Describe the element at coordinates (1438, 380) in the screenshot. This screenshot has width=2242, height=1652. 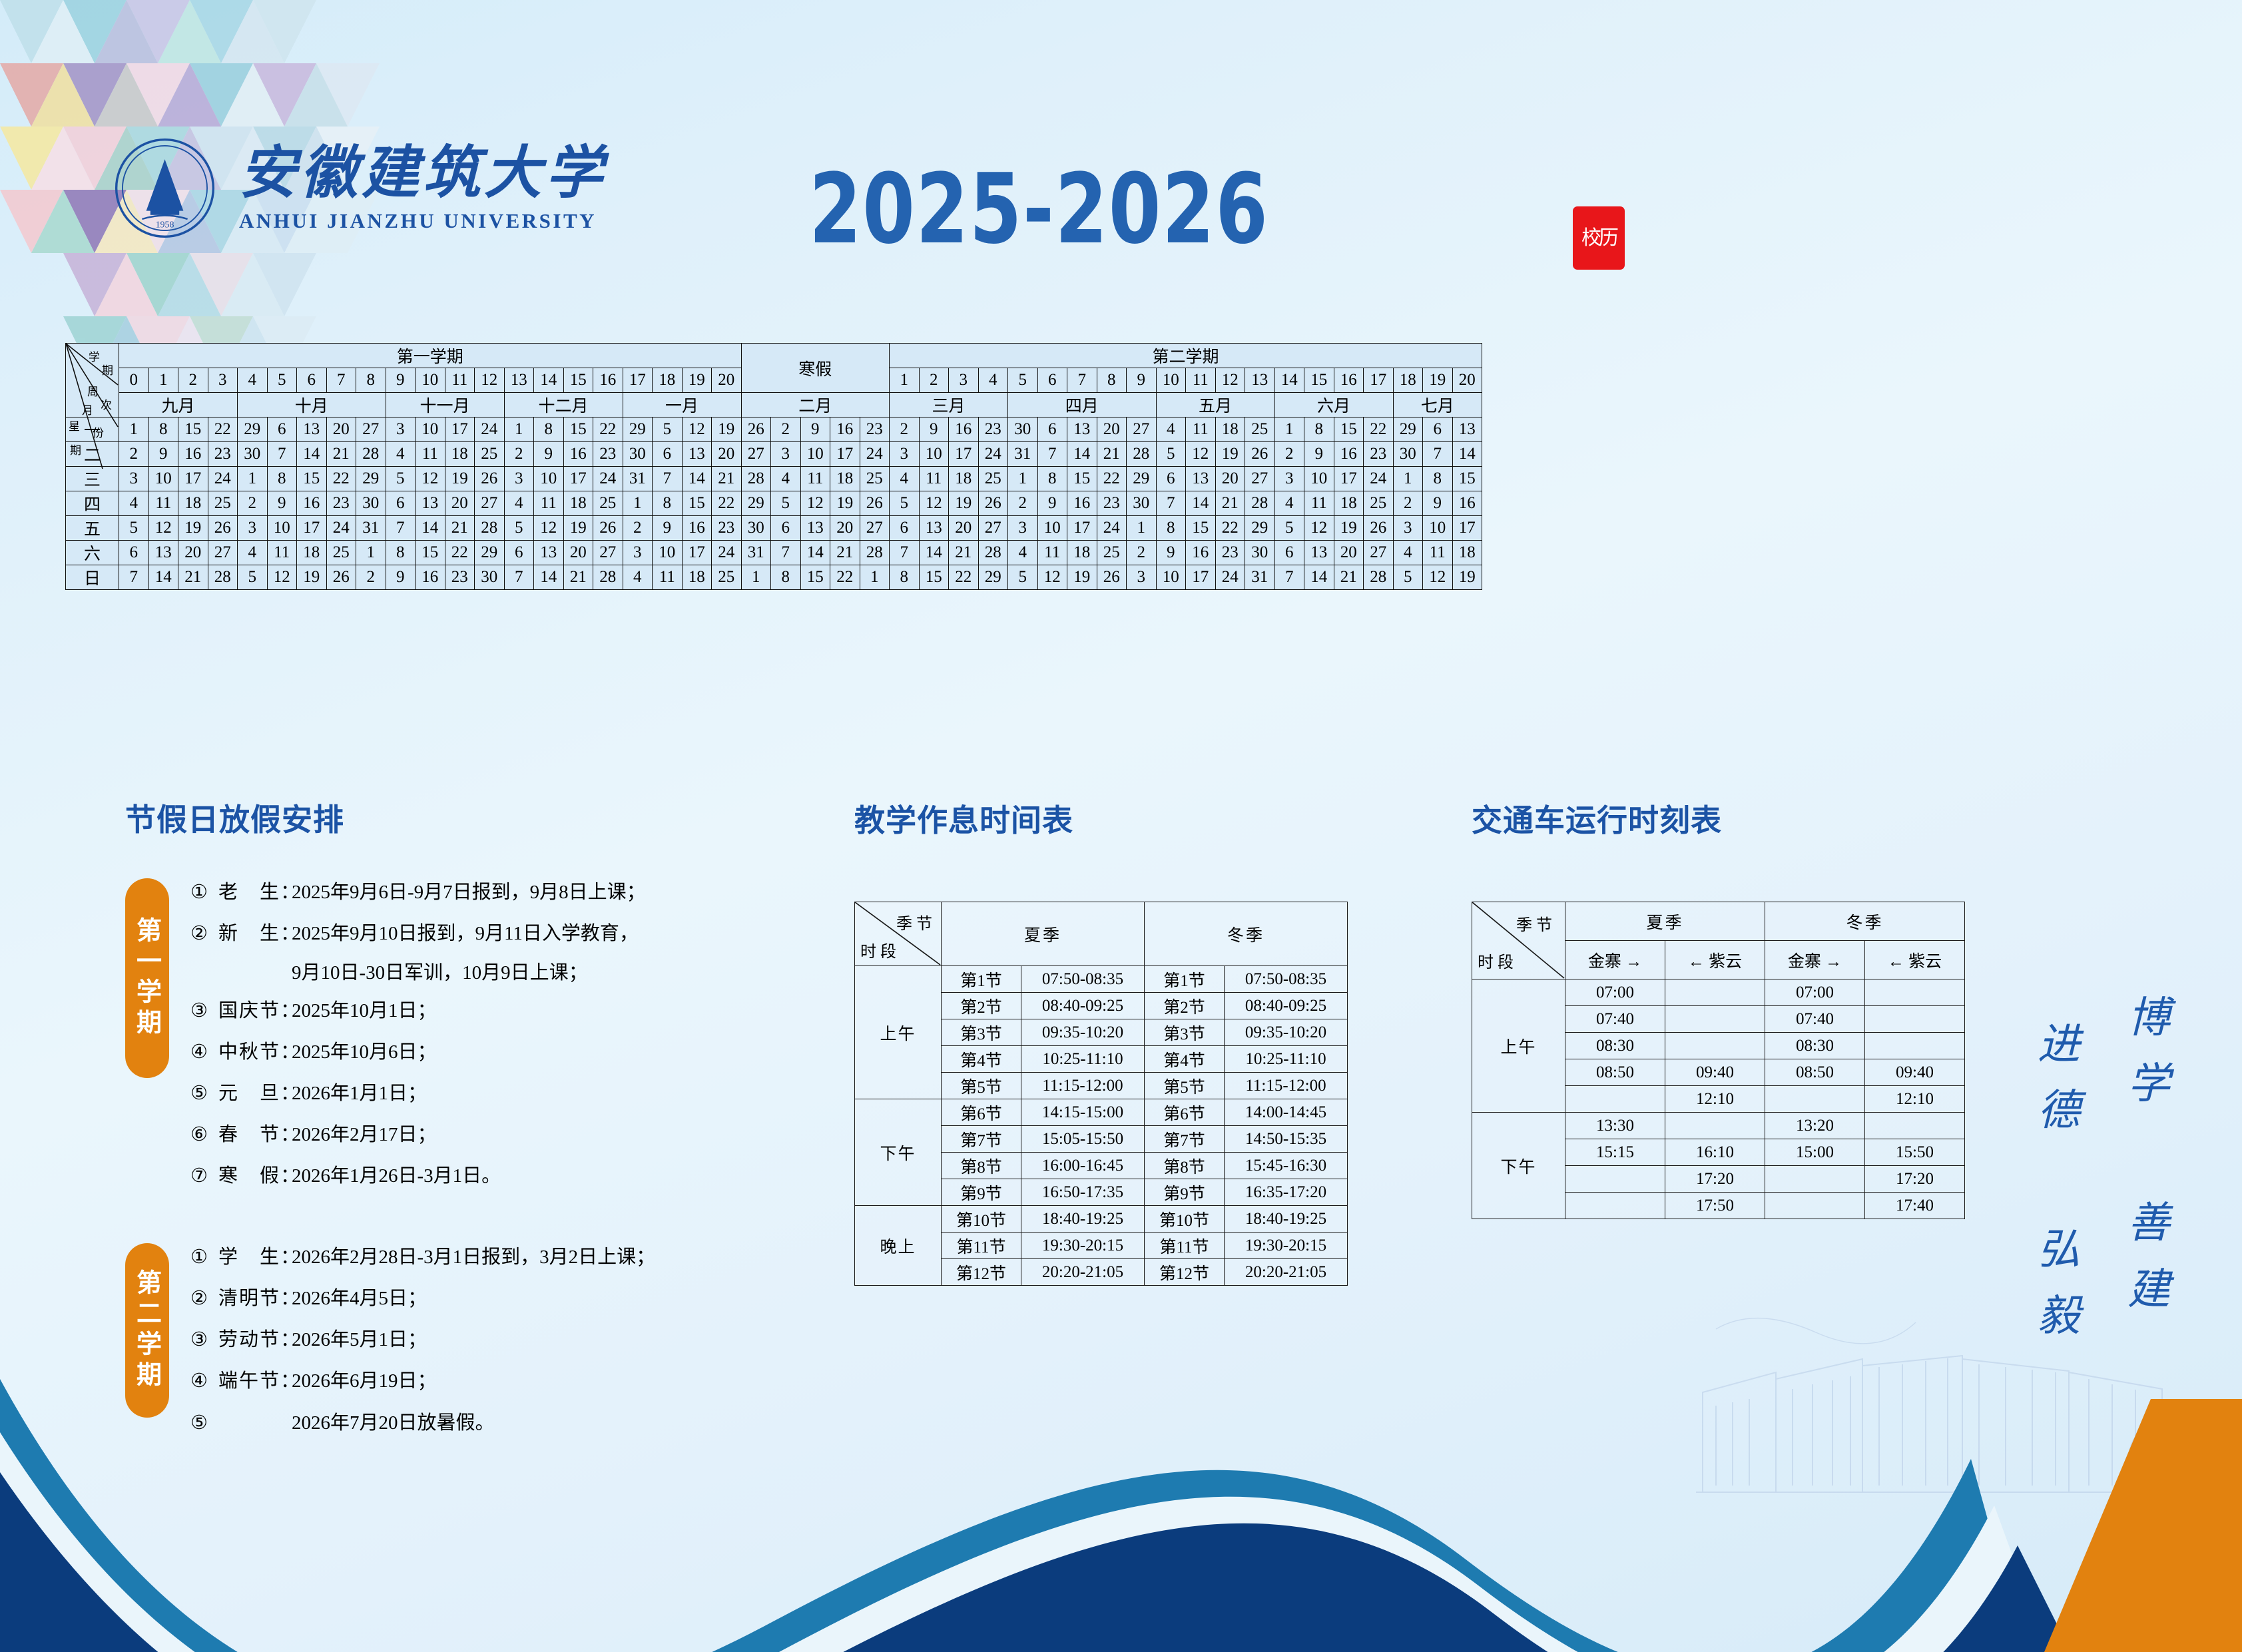
I see `week-number-cell: 19` at that location.